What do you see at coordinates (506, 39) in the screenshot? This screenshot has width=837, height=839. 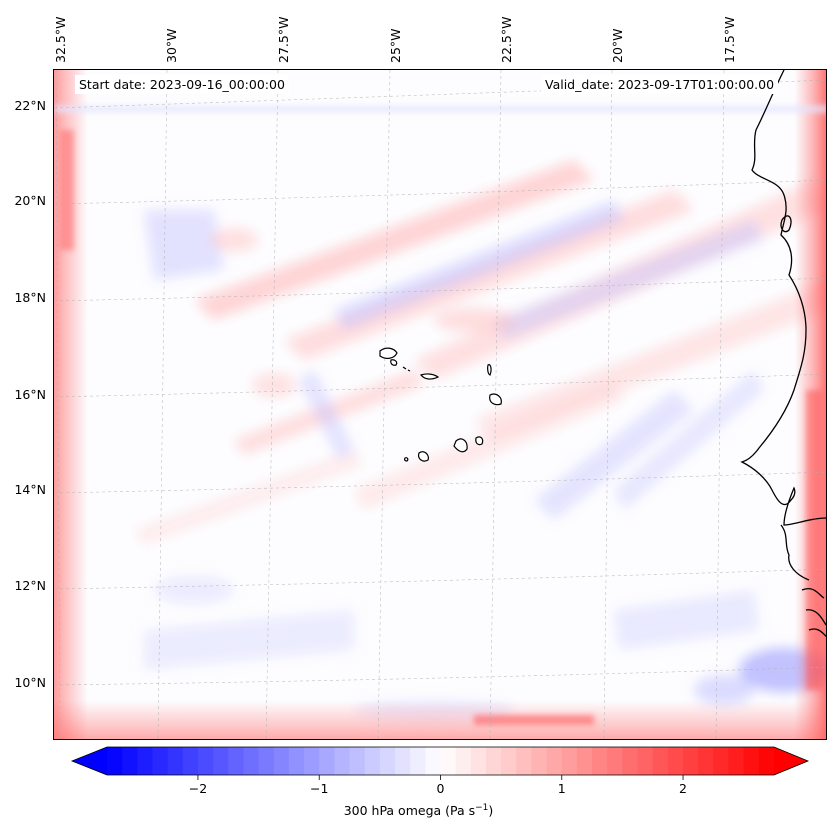 I see `lon-label-22-5w: 22.5°W` at bounding box center [506, 39].